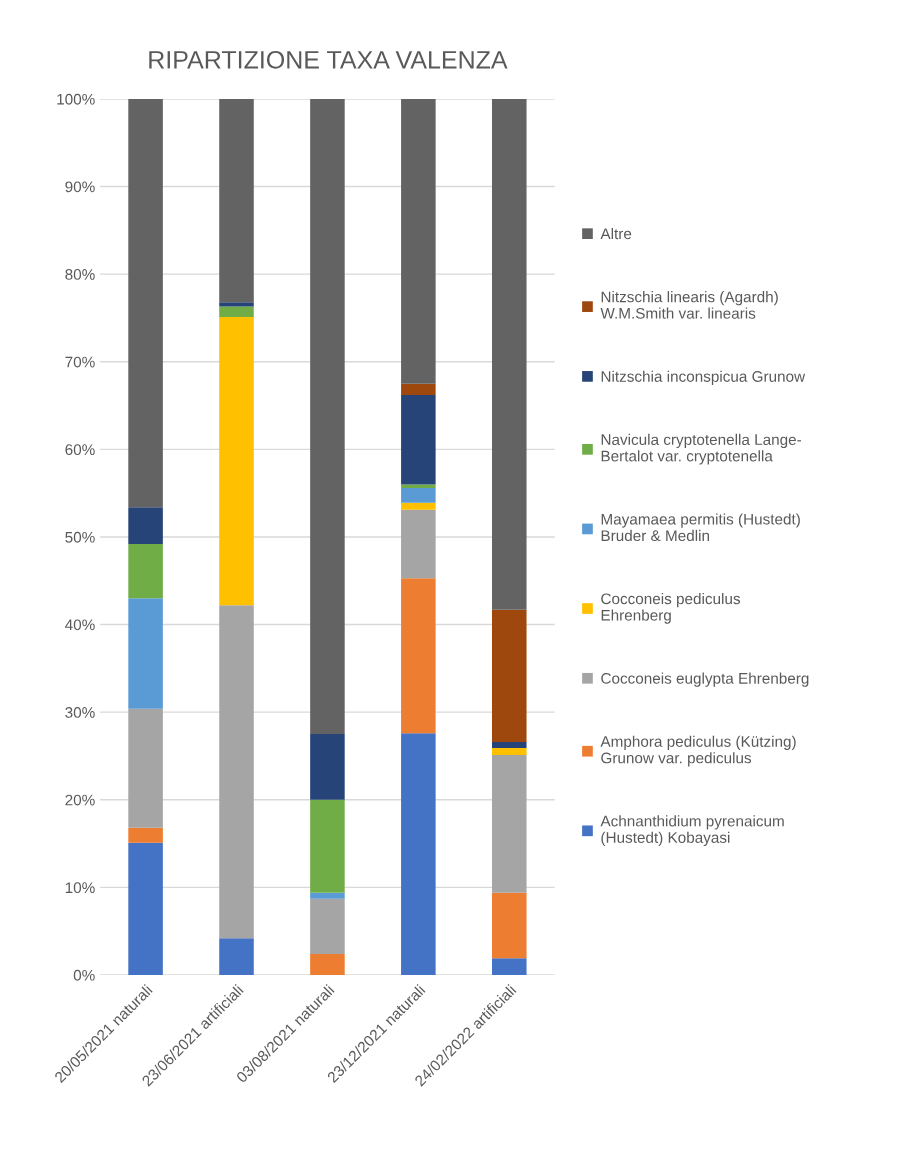 Image resolution: width=902 pixels, height=1160 pixels. Describe the element at coordinates (80, 362) in the screenshot. I see `y-tick-label: 70%` at that location.